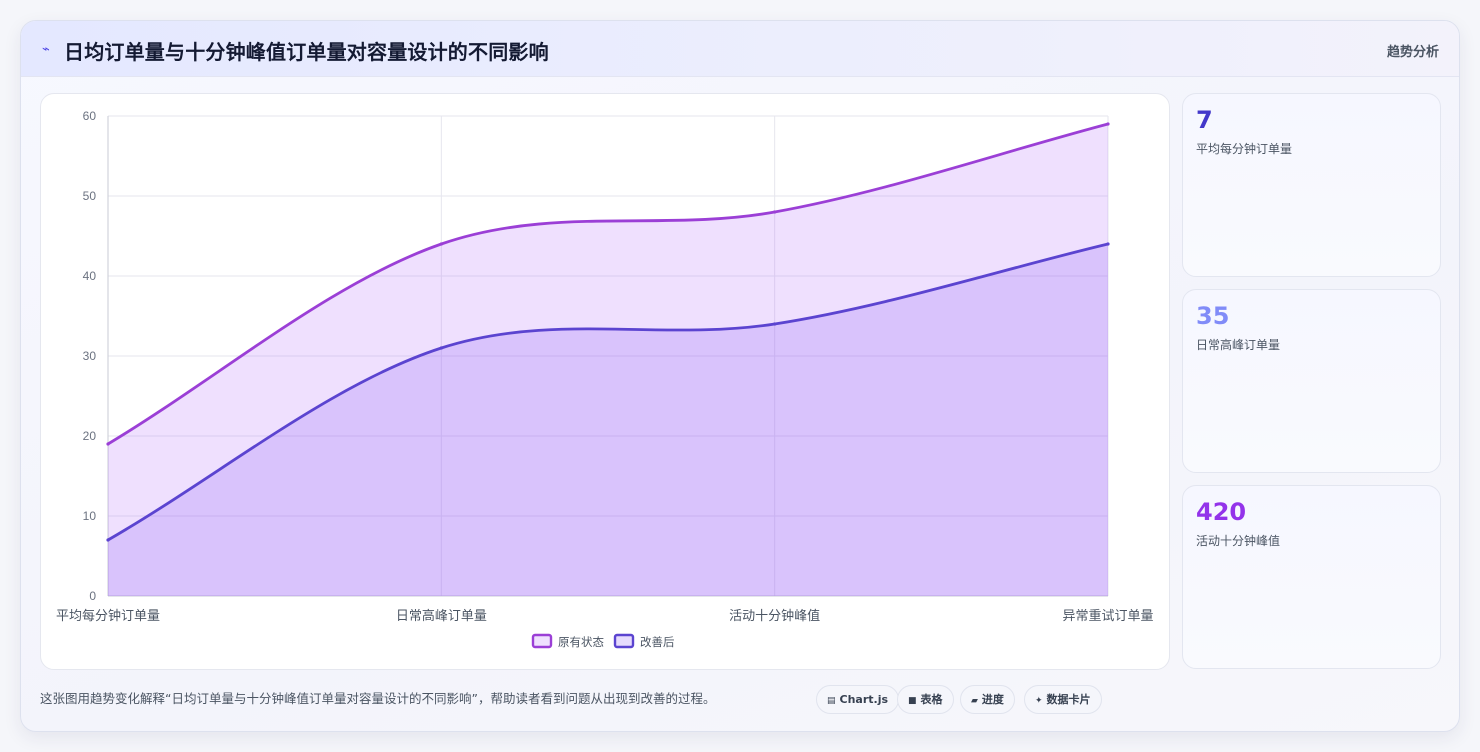 The width and height of the screenshot is (1480, 752). I want to click on y-tick-label: 0, so click(92, 596).